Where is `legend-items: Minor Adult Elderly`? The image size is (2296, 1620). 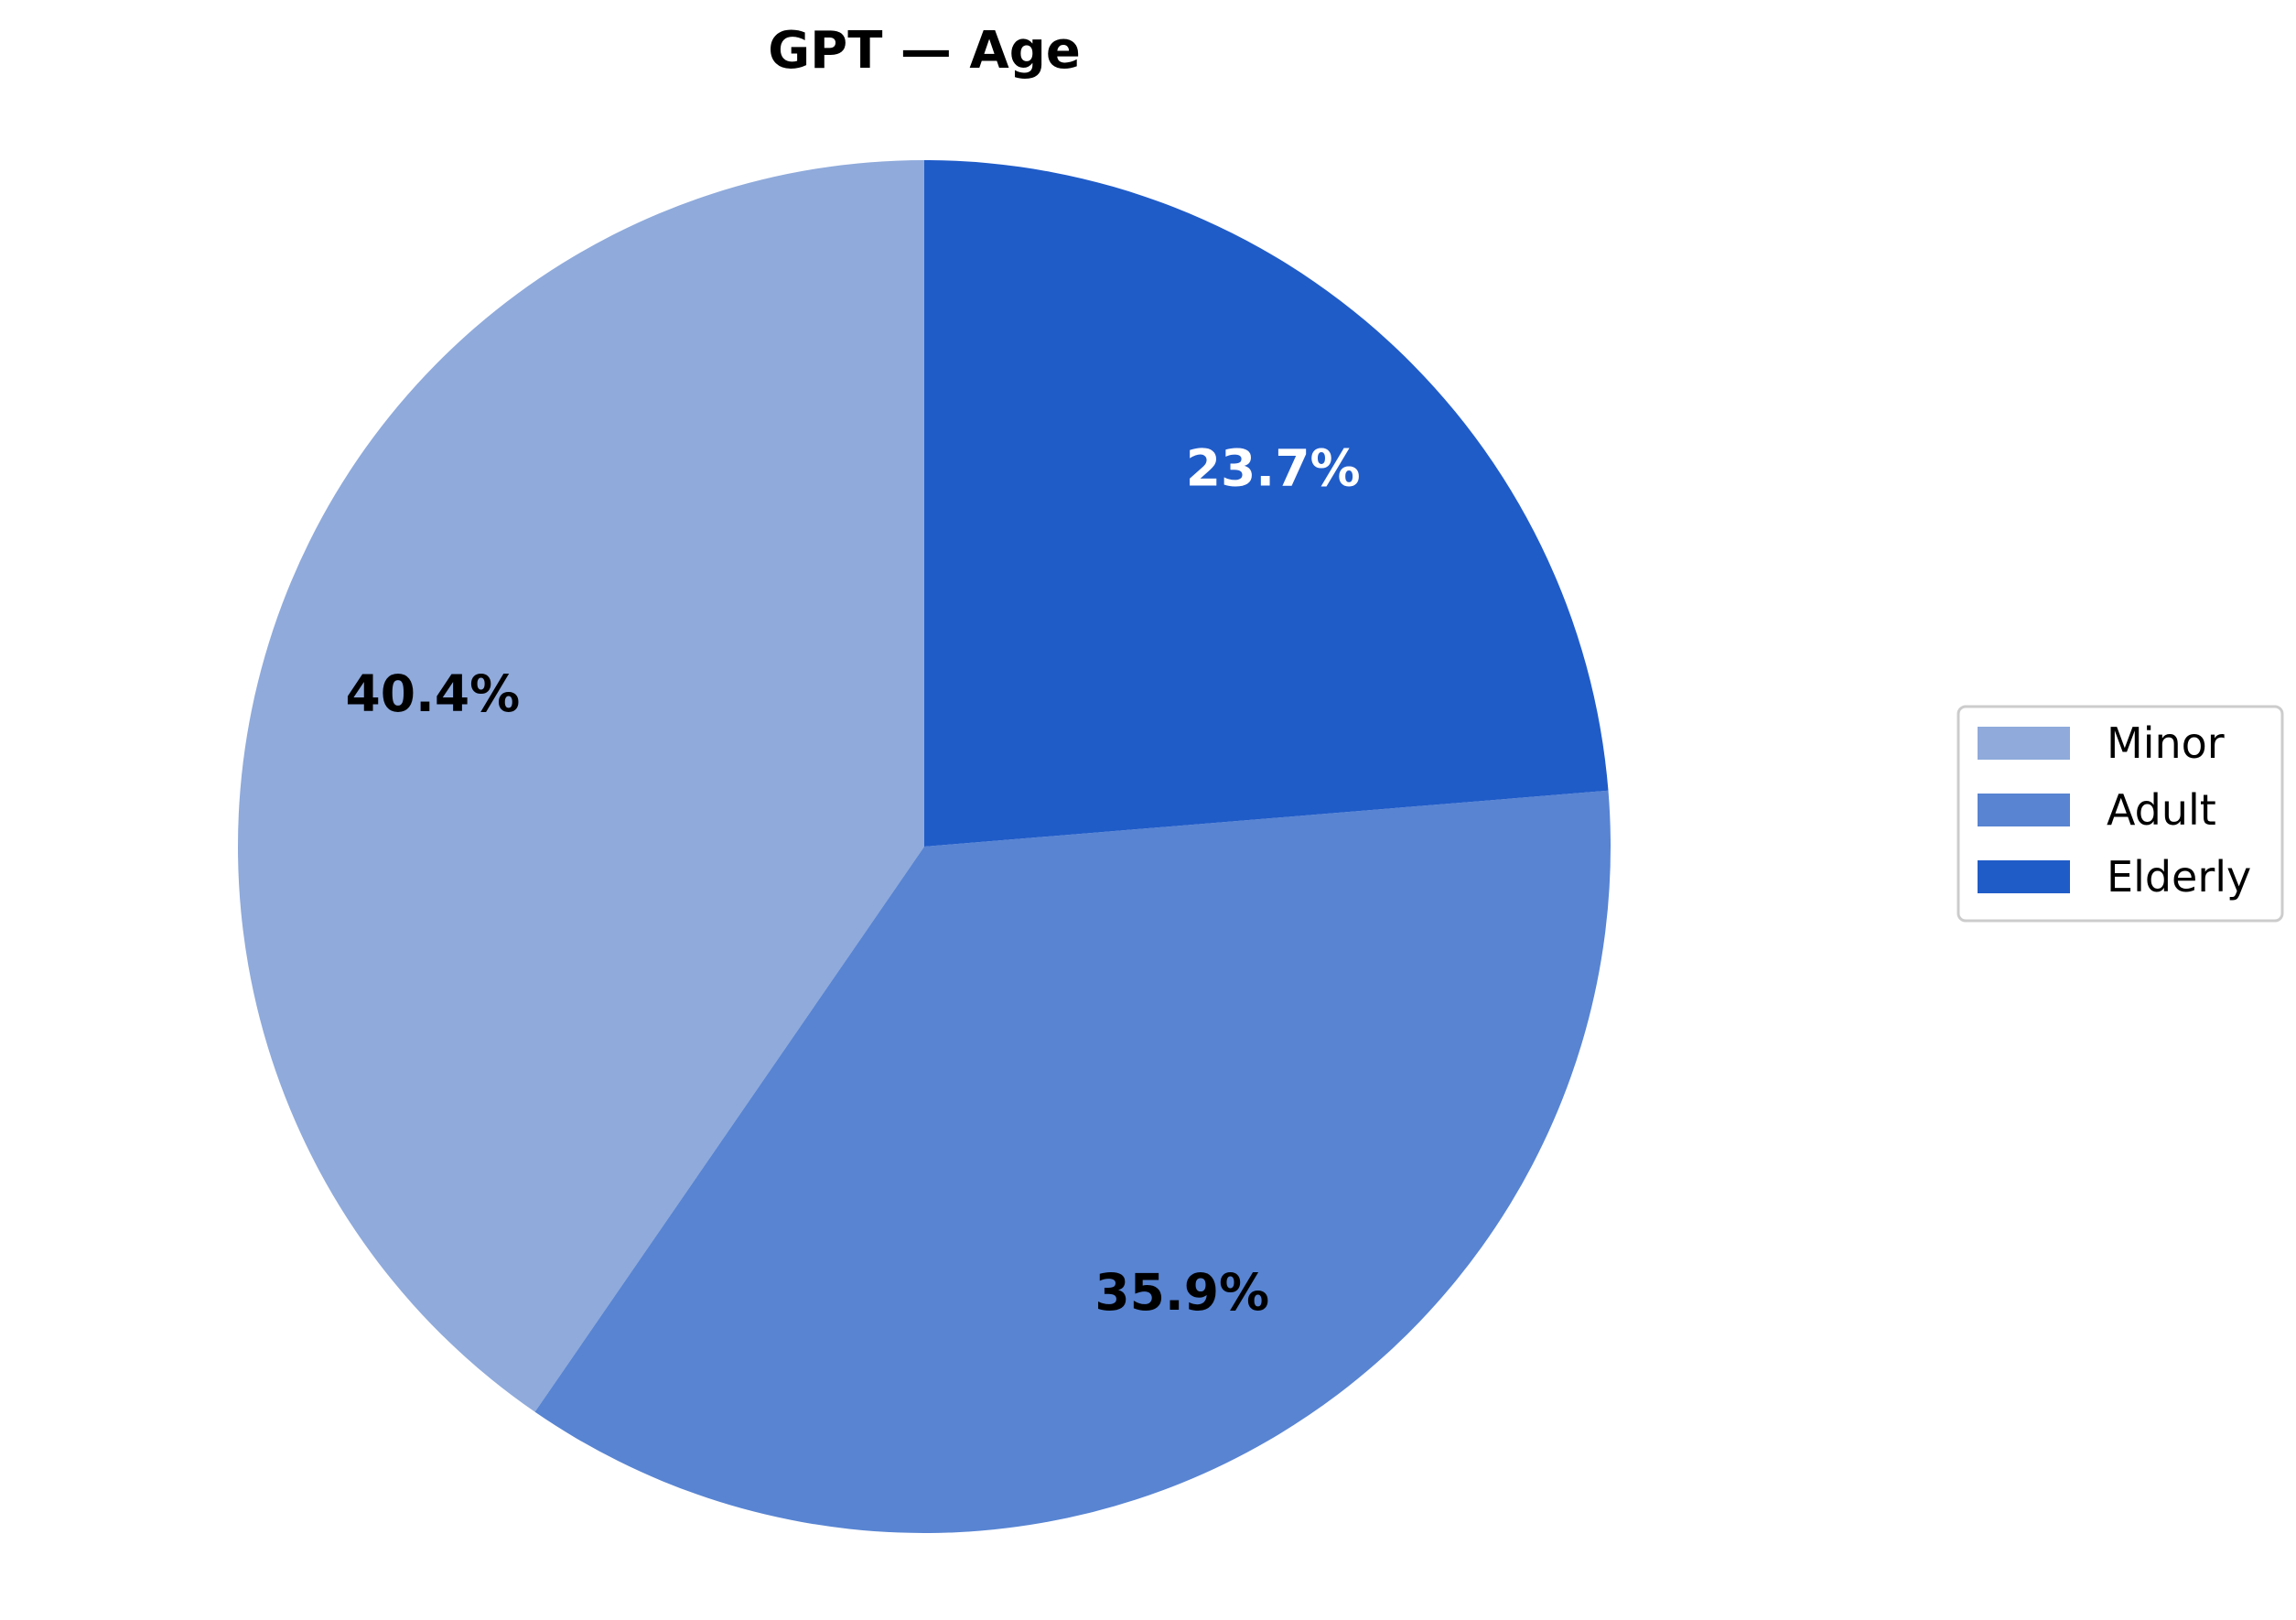
legend-items: Minor Adult Elderly is located at coordinates (2114, 810).